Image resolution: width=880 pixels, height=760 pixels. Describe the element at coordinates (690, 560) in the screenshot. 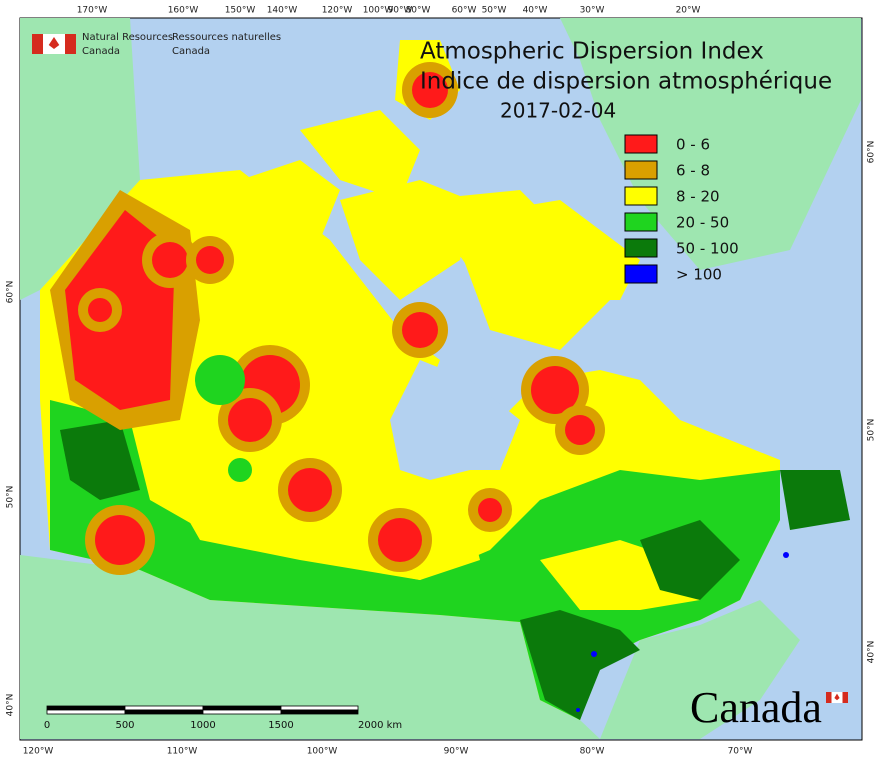

I see `quebec-dark` at that location.